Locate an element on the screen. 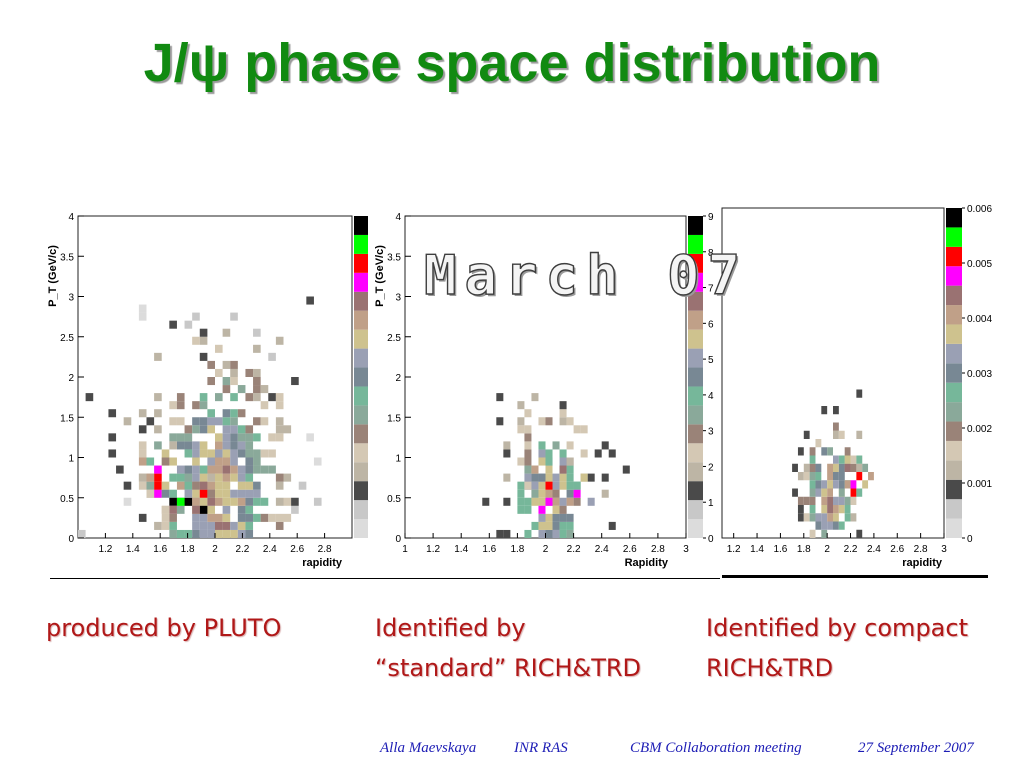  x-axis-title: Rapidity is located at coordinates (647, 563).